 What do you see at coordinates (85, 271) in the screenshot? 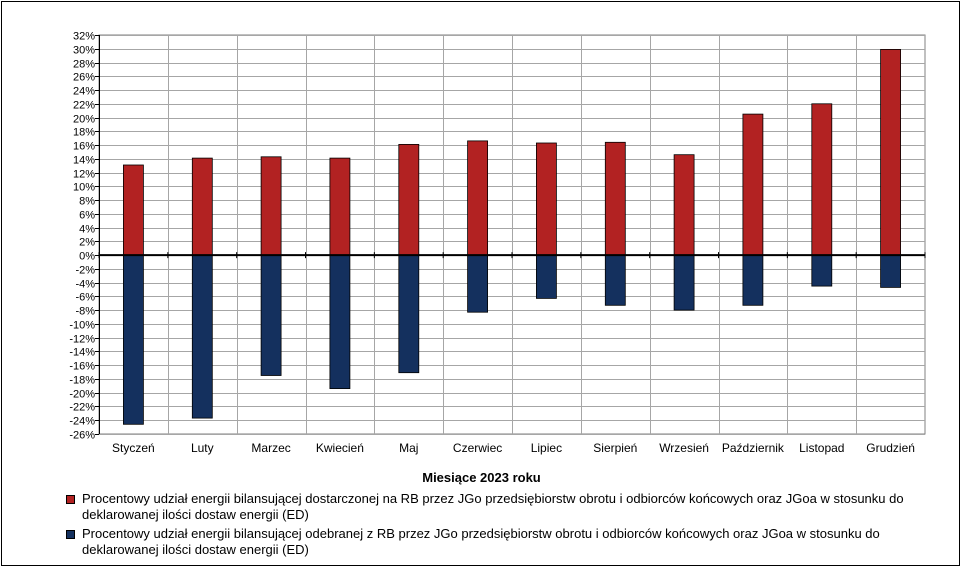
I see `y-tick-label: -2%` at bounding box center [85, 271].